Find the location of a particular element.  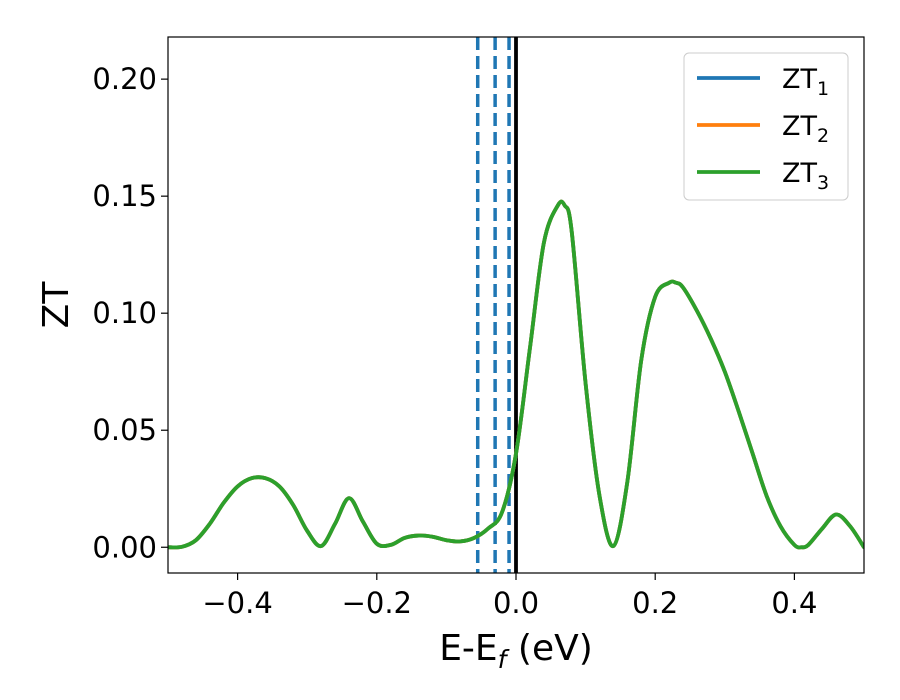

x-tick-label: −0.4 is located at coordinates (237, 603).